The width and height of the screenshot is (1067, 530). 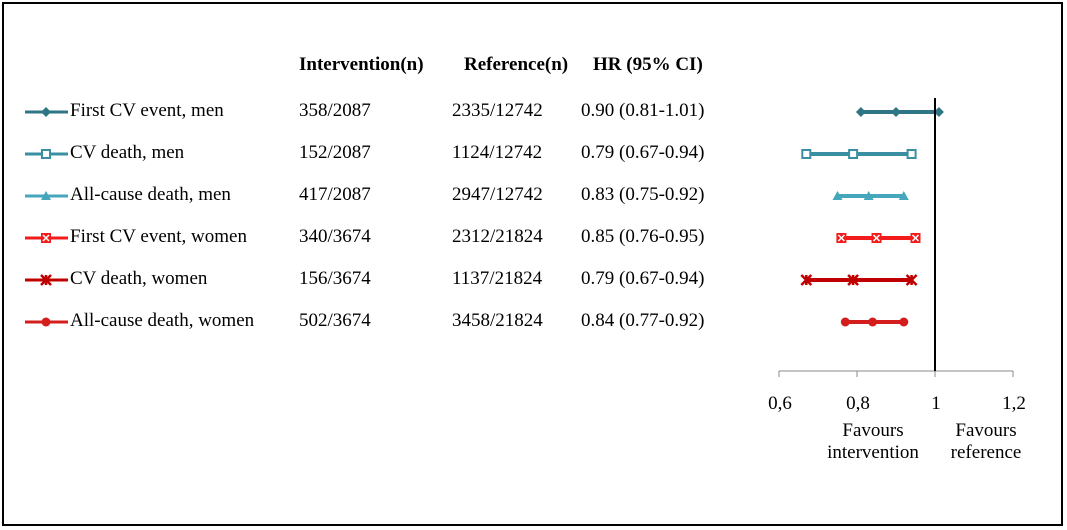 I want to click on row-hr-text: 0.90 (0.81-1.01), so click(x=643, y=110).